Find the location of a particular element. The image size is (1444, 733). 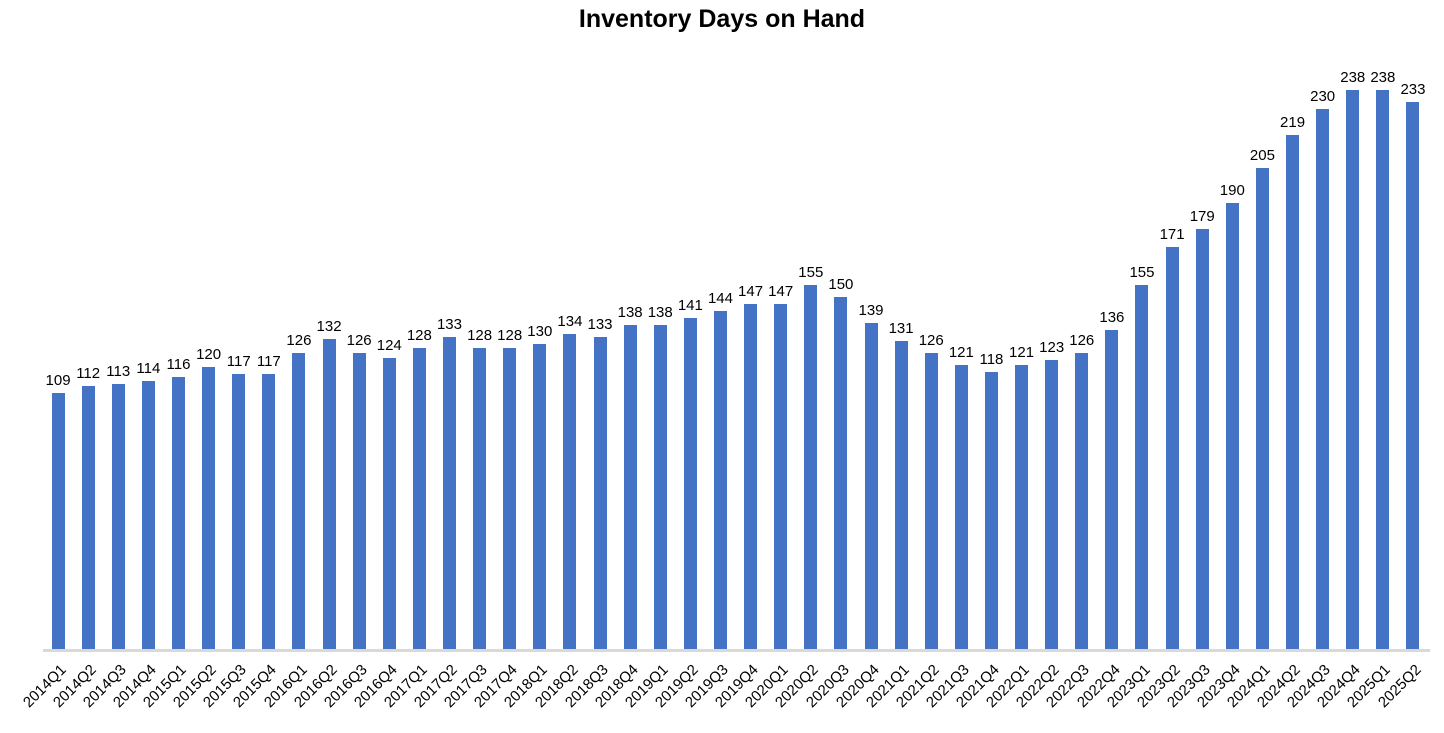

category-slot-2016Q1: 126 2016Q1 is located at coordinates (287, 385).